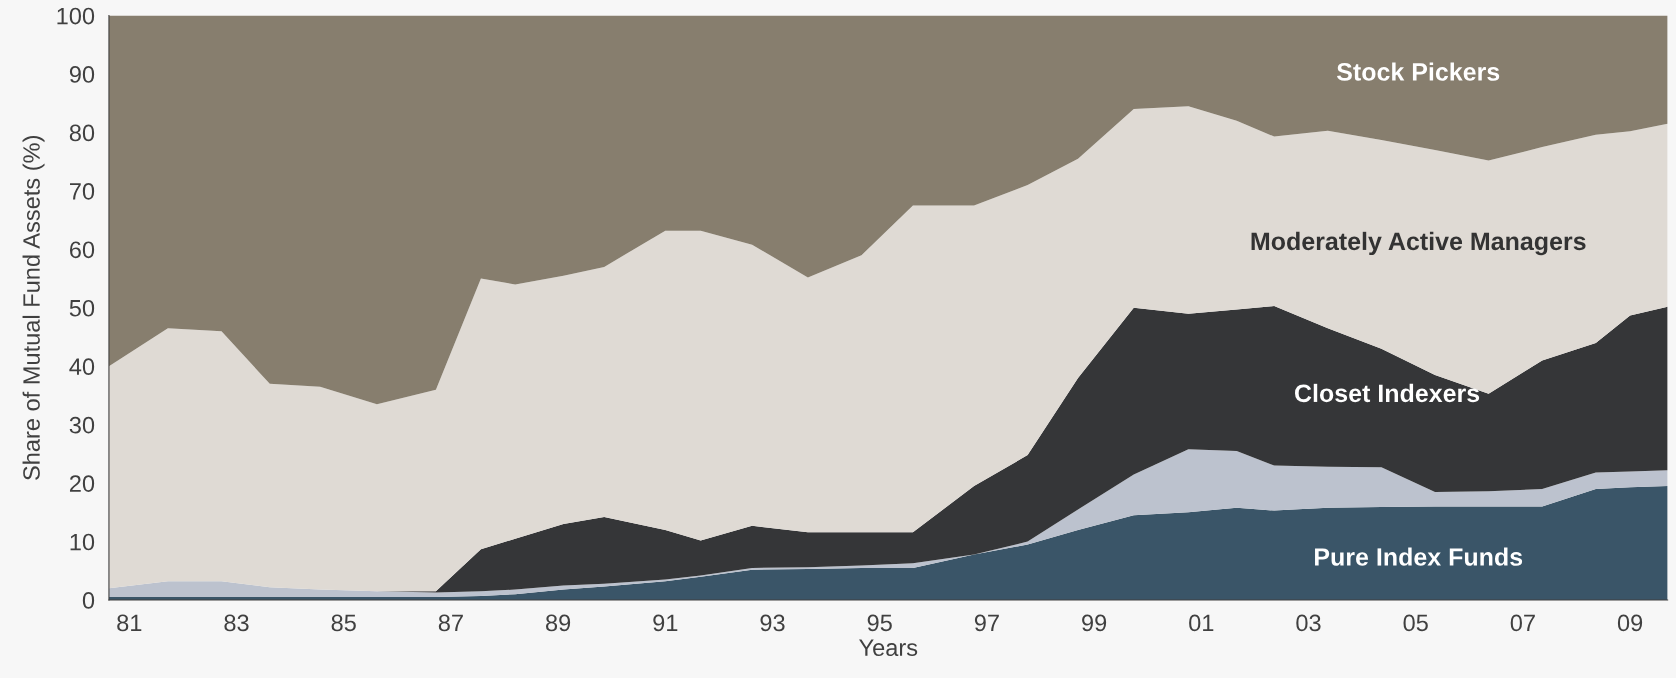 The height and width of the screenshot is (678, 1676). Describe the element at coordinates (82, 74) in the screenshot. I see `y-tick-label: 90` at that location.